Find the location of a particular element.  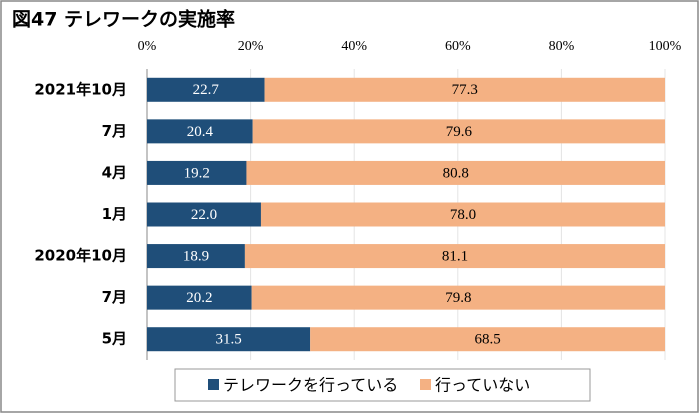

data-label: 31.5 is located at coordinates (228, 340).